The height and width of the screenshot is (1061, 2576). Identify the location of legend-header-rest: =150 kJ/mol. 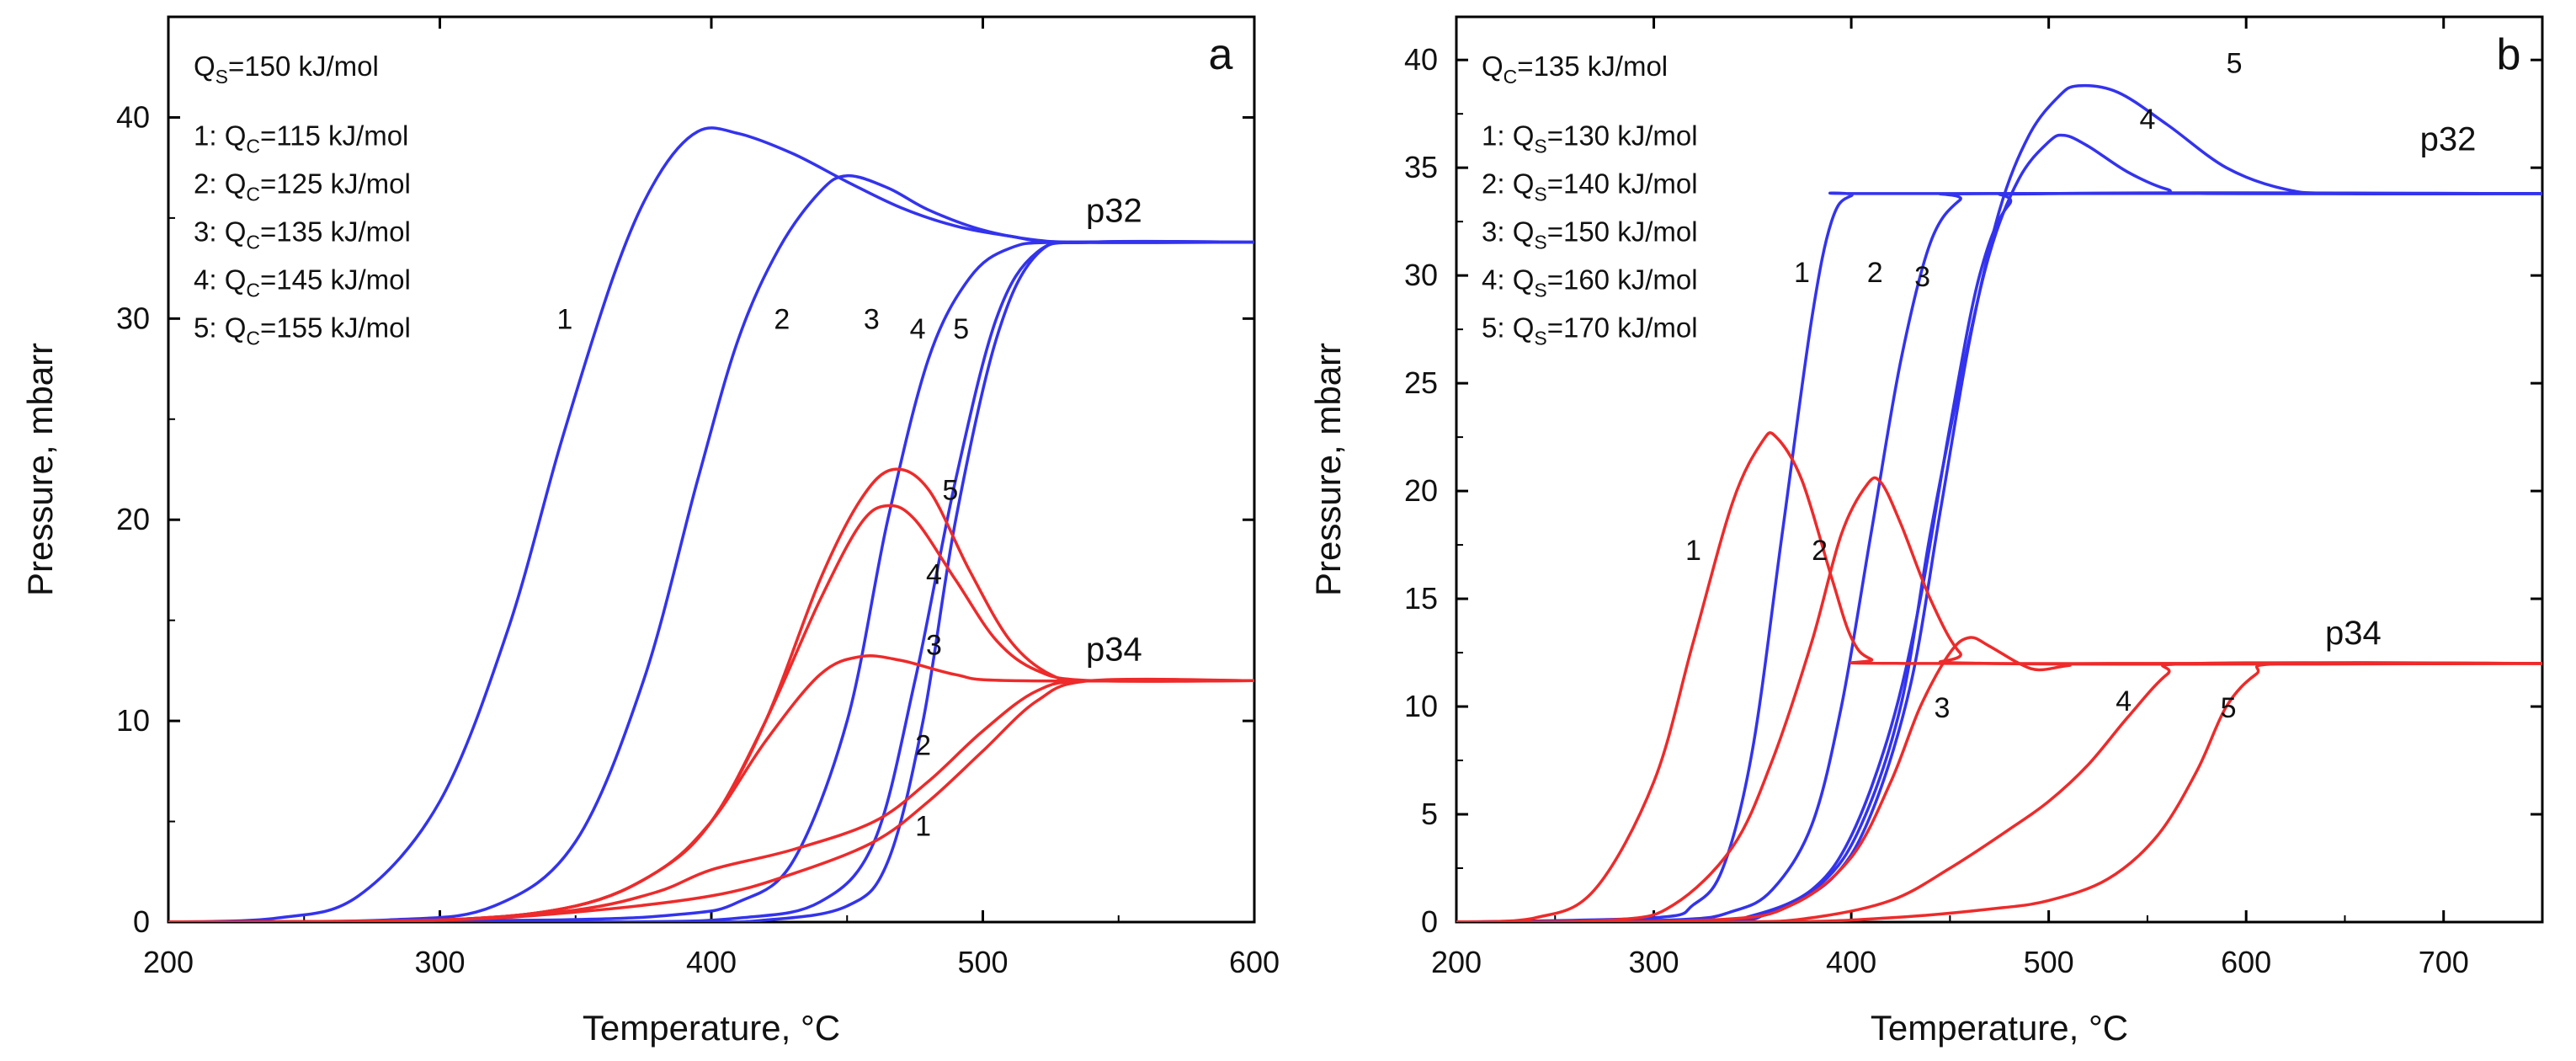
(304, 66).